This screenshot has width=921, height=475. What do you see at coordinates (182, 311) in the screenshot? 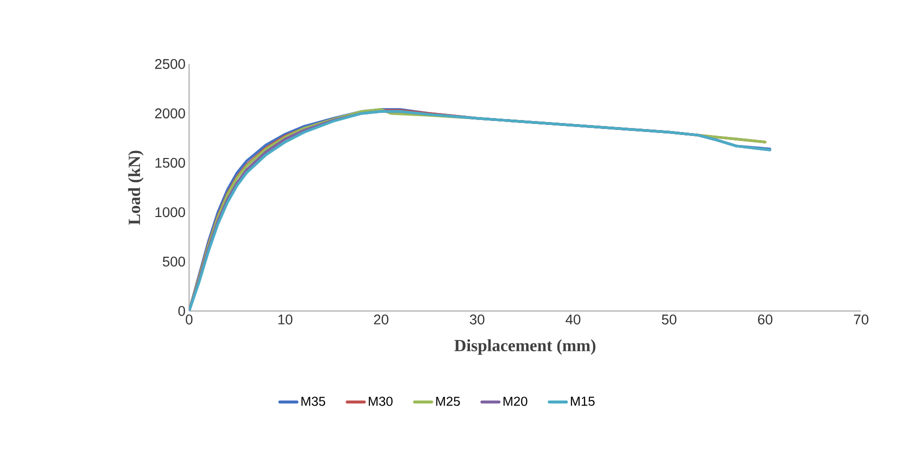
I see `y-tick-label: 0` at bounding box center [182, 311].